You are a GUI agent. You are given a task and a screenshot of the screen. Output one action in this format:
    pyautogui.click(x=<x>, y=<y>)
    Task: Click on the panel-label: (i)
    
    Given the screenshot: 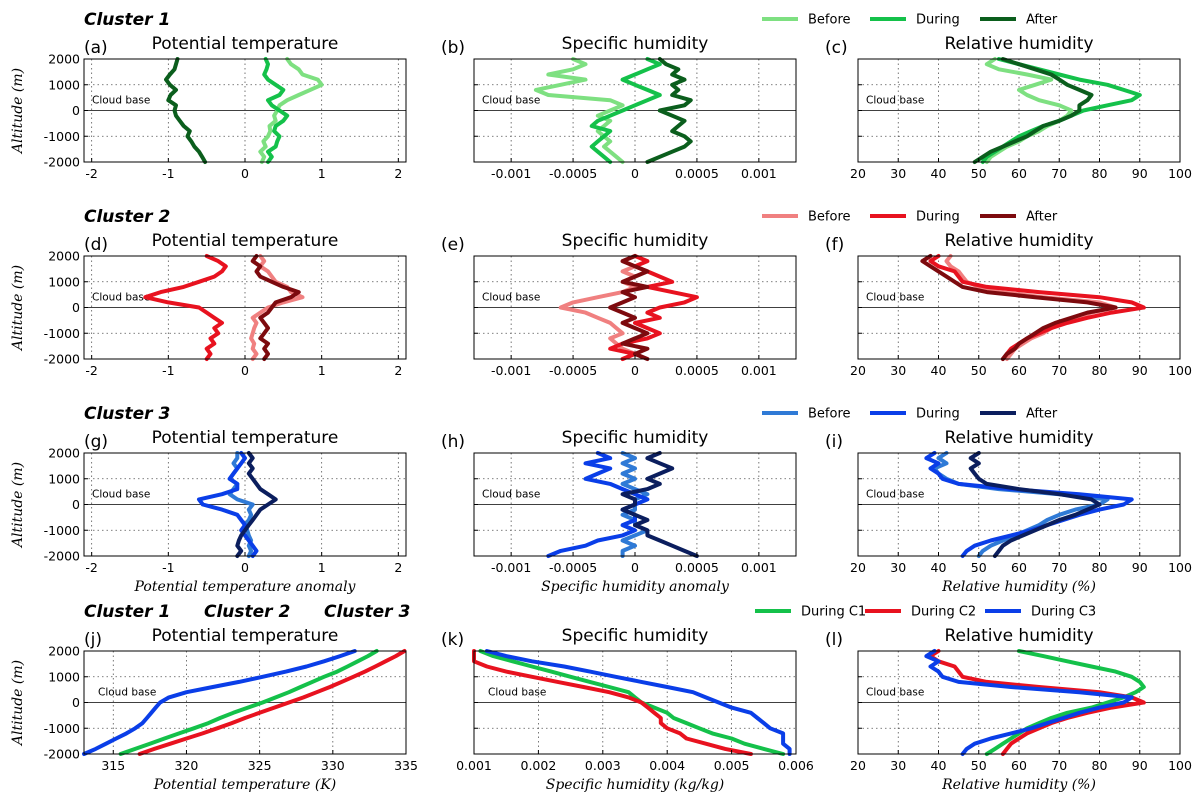 What is the action you would take?
    pyautogui.click(x=834, y=442)
    